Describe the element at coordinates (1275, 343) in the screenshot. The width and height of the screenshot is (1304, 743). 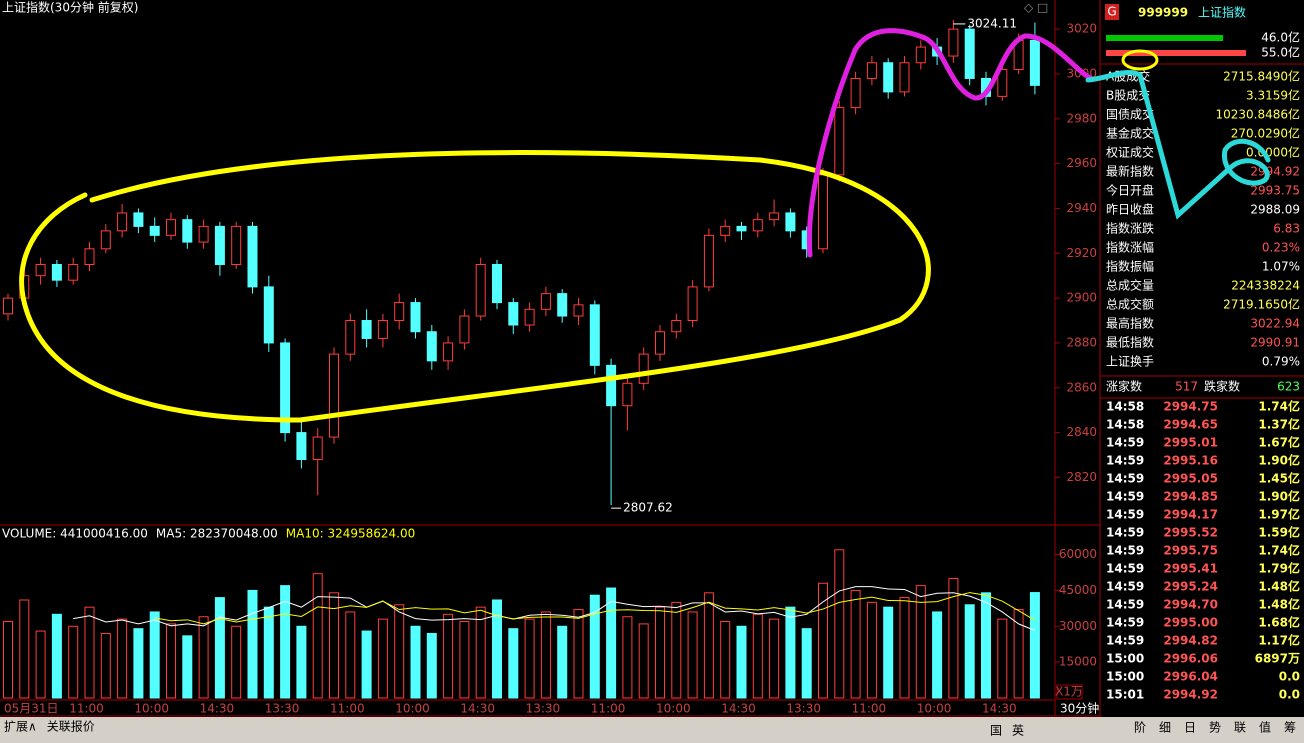
I see `quote-value: 2990.91` at that location.